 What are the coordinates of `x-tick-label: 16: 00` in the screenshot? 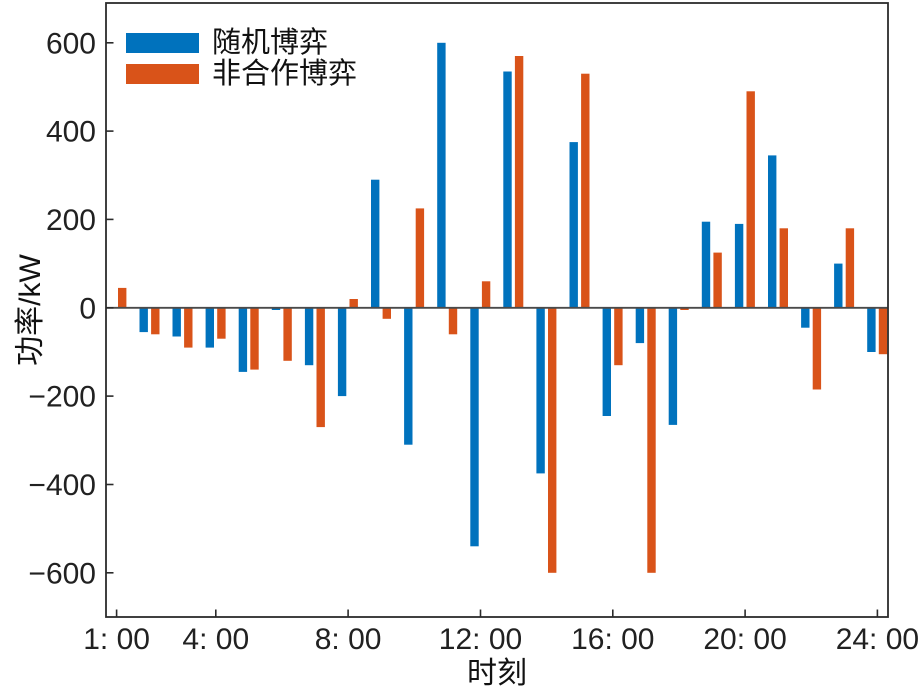 It's located at (612, 639).